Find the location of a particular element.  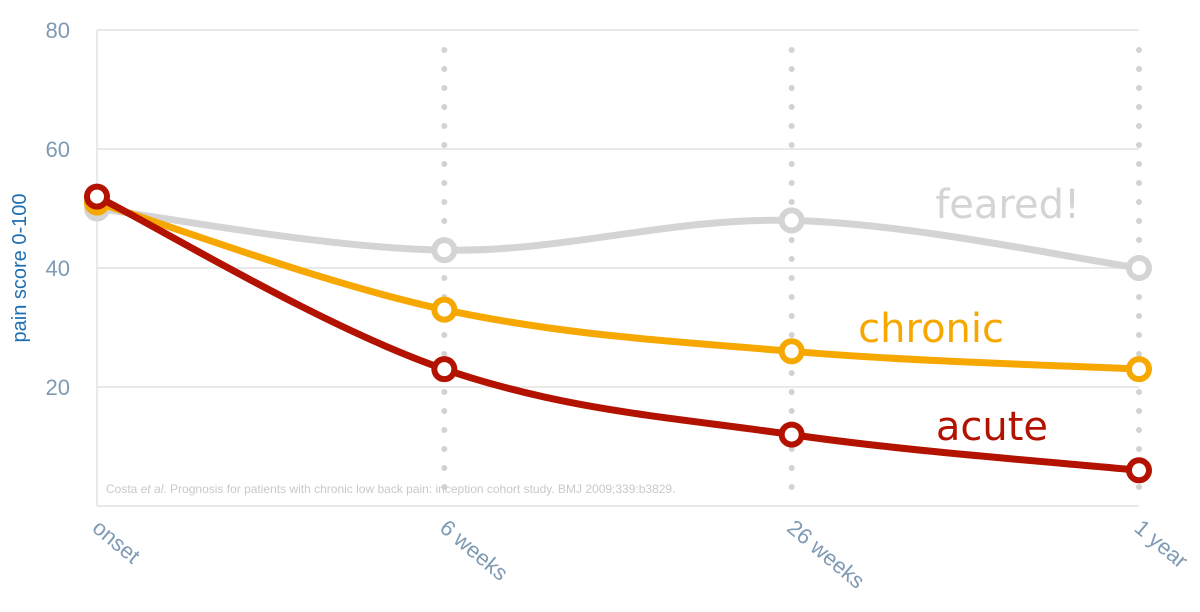

series-line-feared is located at coordinates (618, 238).